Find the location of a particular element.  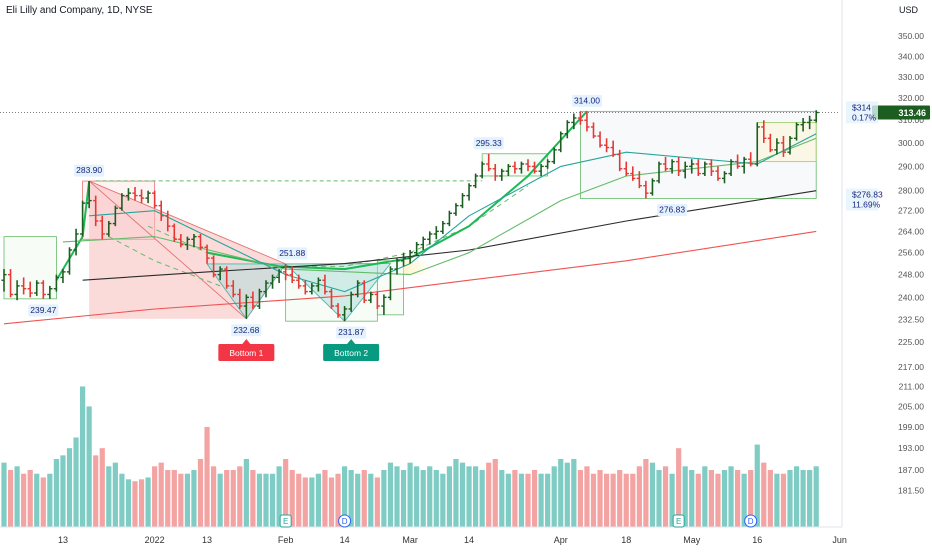

price-tick-label: 264.00 is located at coordinates (911, 231).